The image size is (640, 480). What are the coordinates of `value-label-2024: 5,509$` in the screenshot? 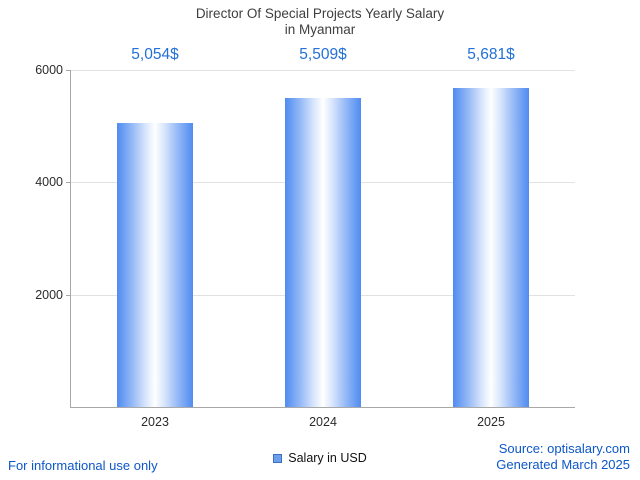 It's located at (323, 54).